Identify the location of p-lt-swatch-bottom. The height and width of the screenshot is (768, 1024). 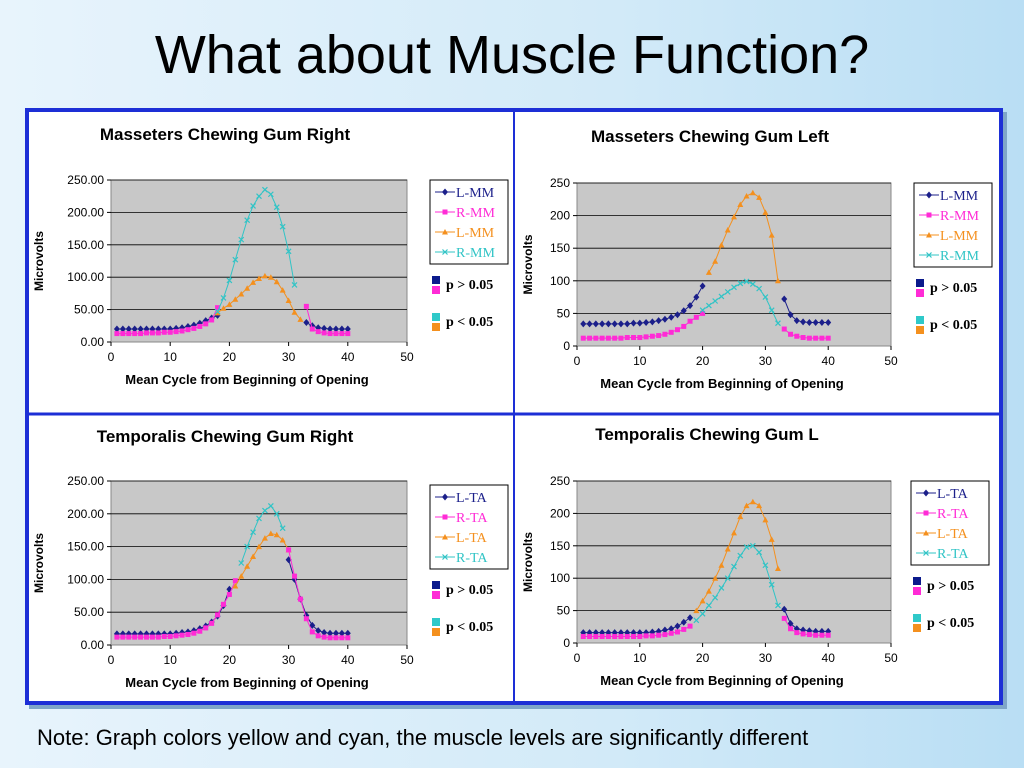
(436, 632).